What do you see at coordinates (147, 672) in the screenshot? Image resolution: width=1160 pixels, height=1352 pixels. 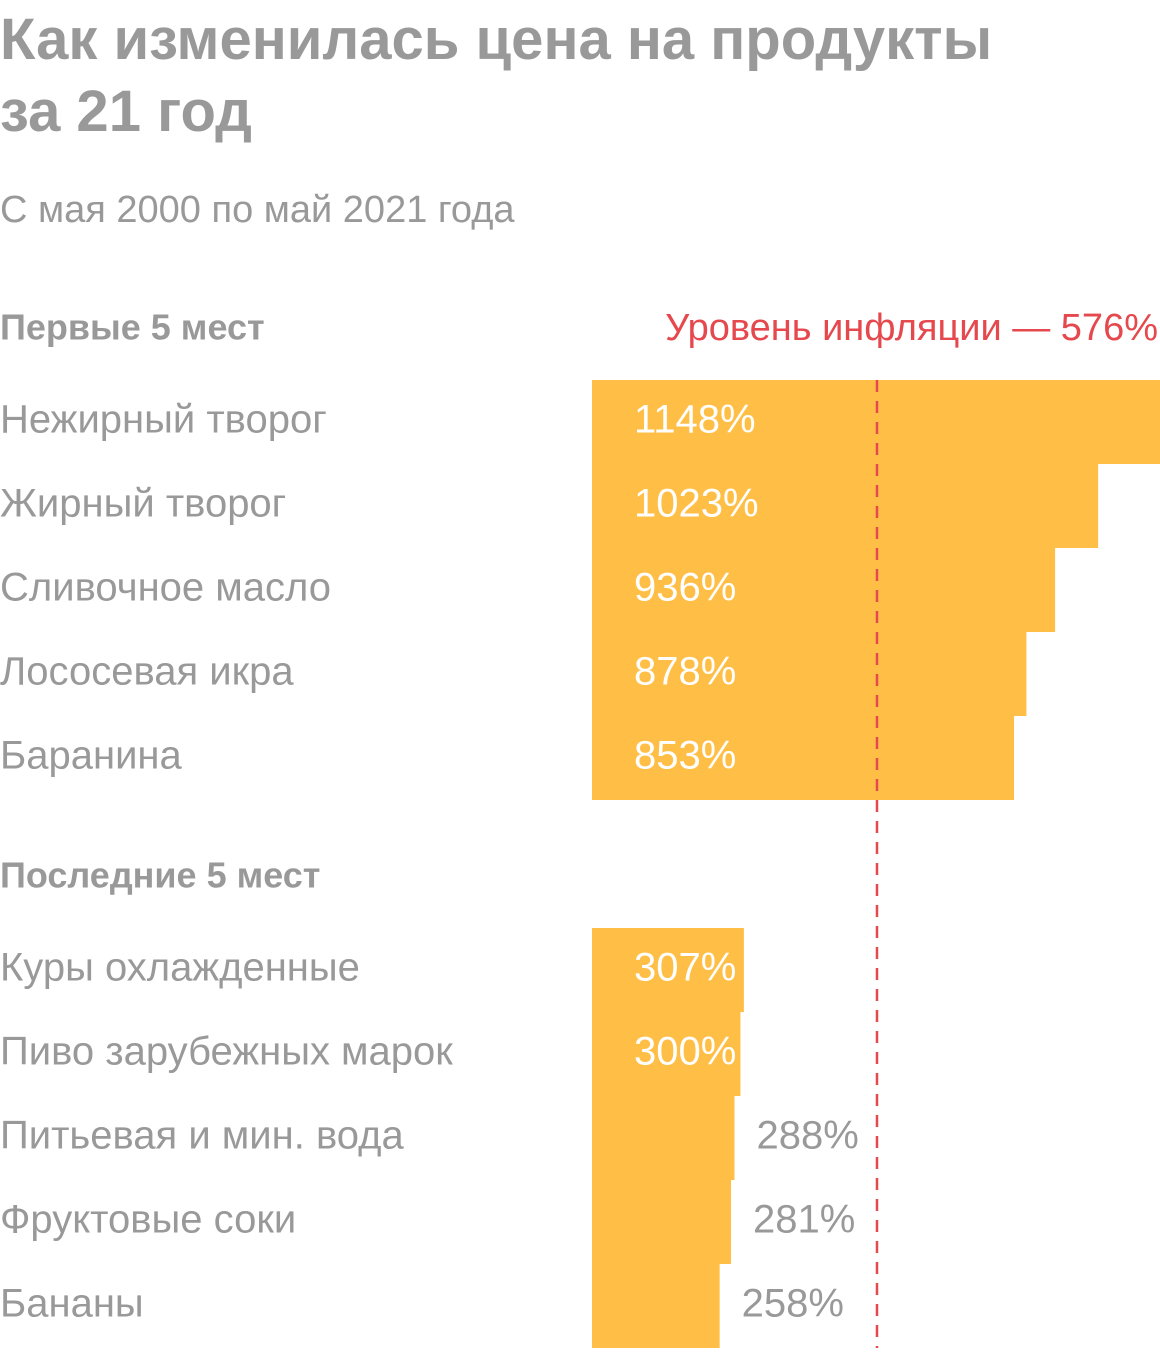 I see `category-label: Лососевая икра` at bounding box center [147, 672].